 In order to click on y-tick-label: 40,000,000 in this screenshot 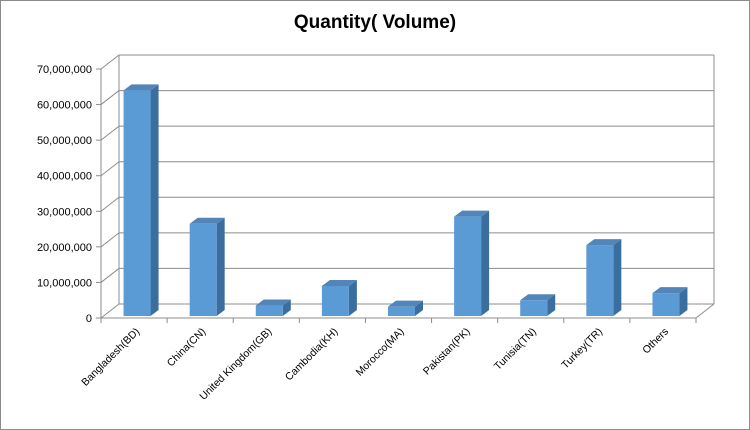, I will do `click(64, 177)`.